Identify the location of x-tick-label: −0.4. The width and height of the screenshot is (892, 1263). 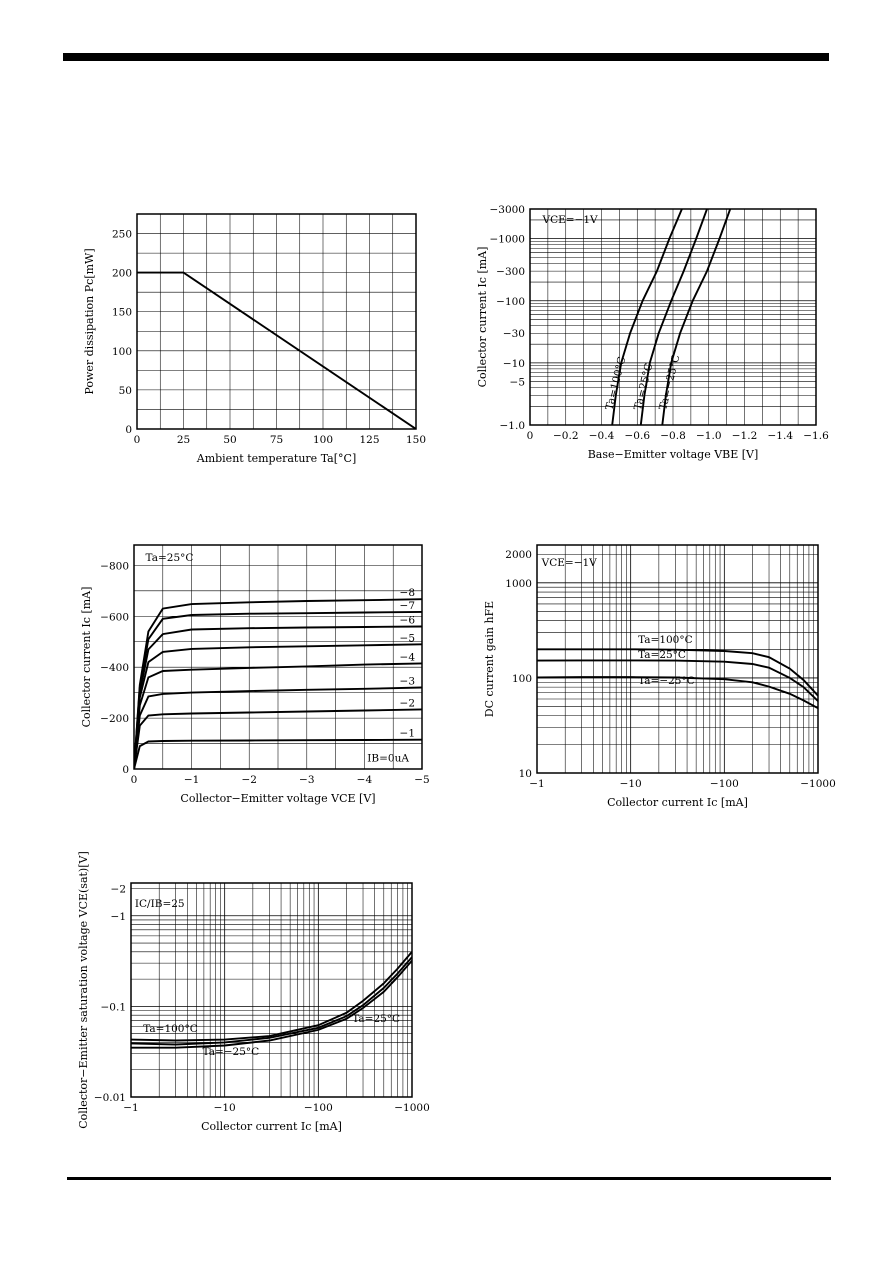
(602, 436).